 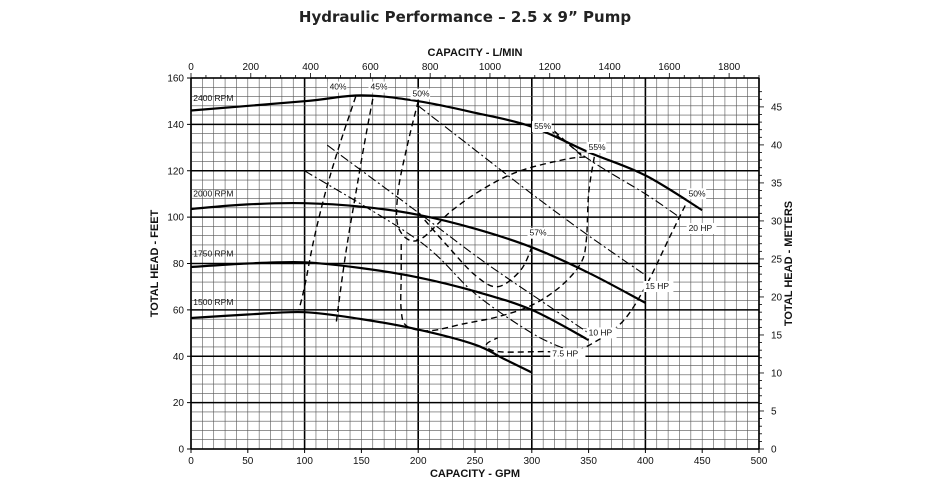 What do you see at coordinates (777, 107) in the screenshot?
I see `y2-tick-label: 45` at bounding box center [777, 107].